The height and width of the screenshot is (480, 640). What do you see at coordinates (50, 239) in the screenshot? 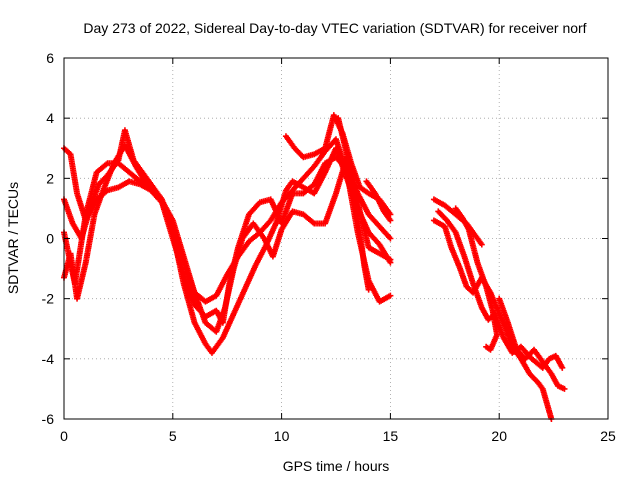
I see `y-tick-label: 0` at bounding box center [50, 239].